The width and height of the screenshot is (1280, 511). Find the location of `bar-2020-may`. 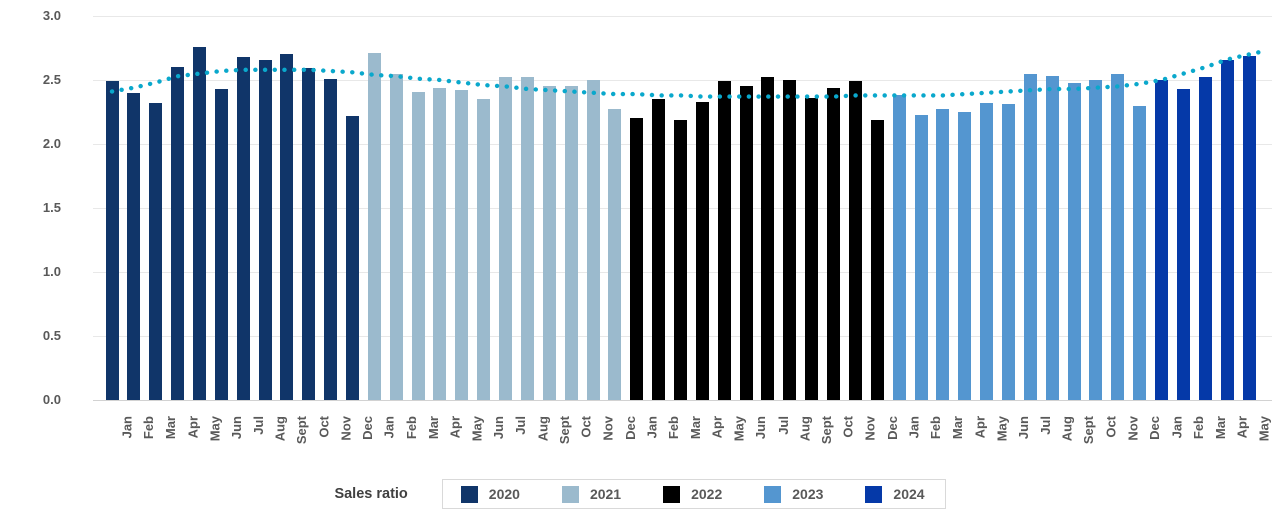

bar-2020-may is located at coordinates (199, 223).